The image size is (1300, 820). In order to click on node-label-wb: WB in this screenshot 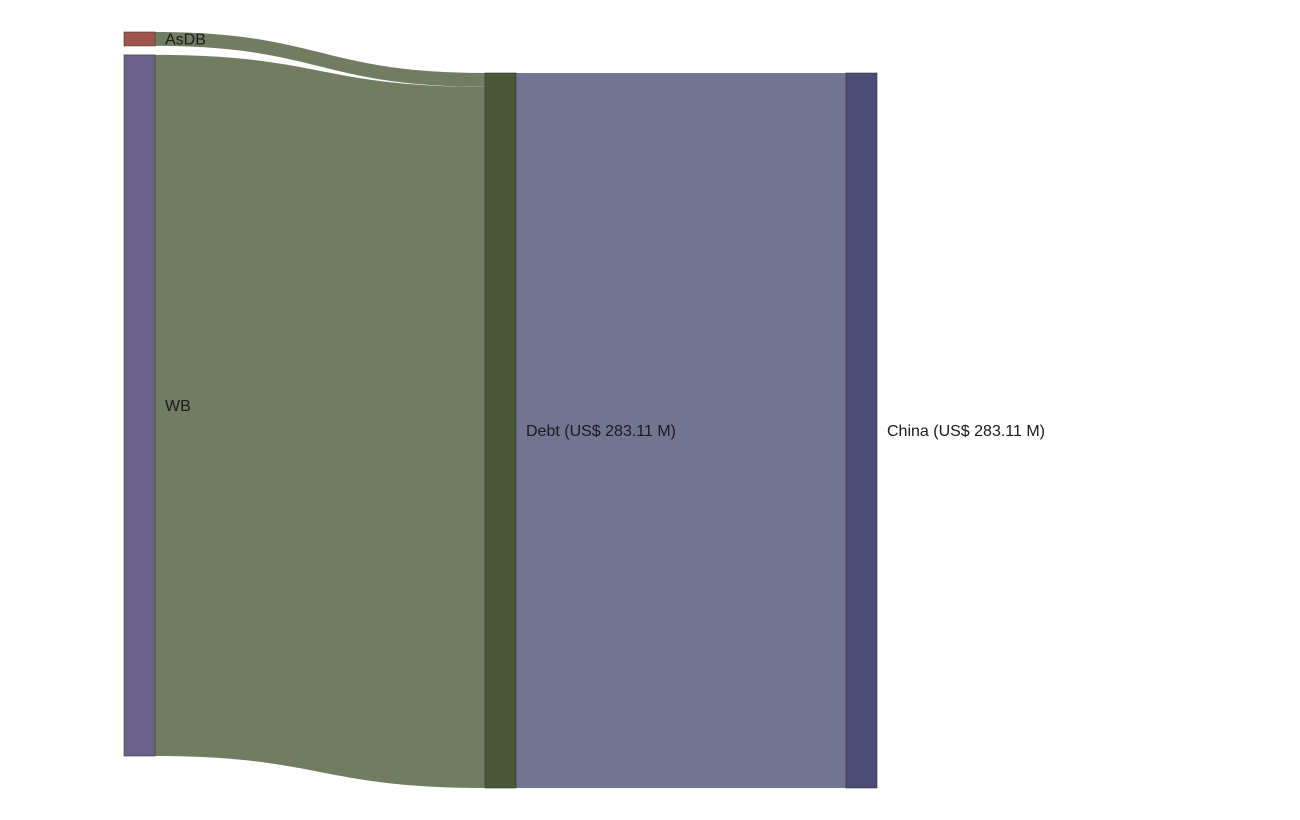, I will do `click(178, 406)`.